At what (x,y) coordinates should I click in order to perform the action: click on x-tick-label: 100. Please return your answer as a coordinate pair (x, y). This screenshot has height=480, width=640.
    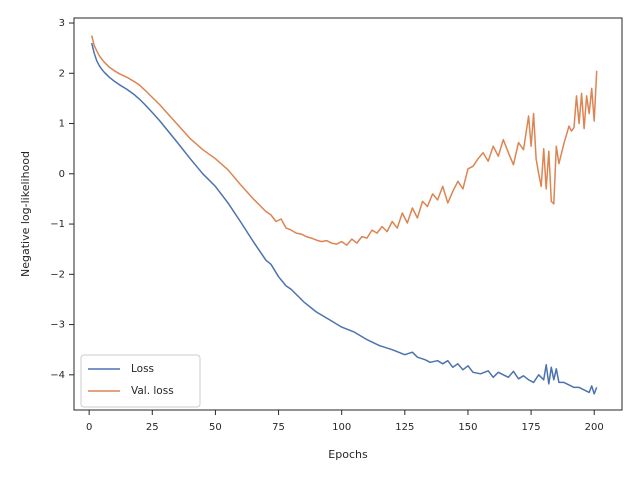
    Looking at the image, I should click on (341, 427).